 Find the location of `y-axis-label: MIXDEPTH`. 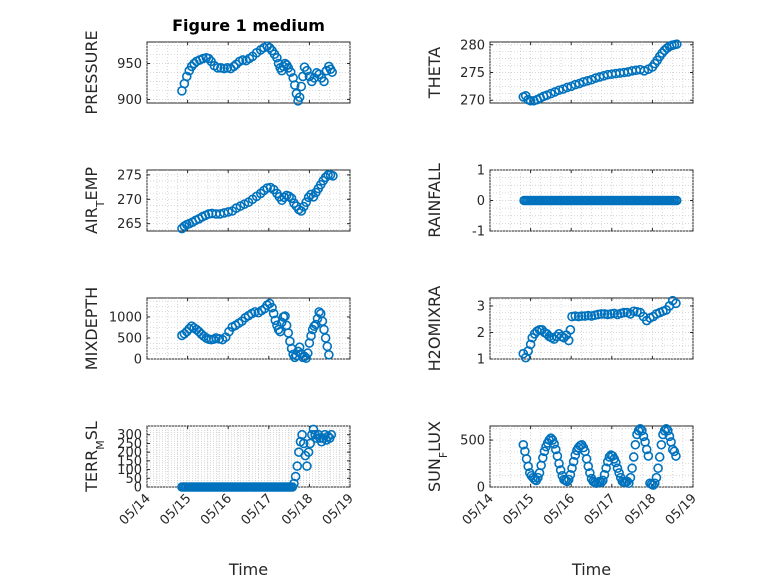

y-axis-label: MIXDEPTH is located at coordinates (91, 328).